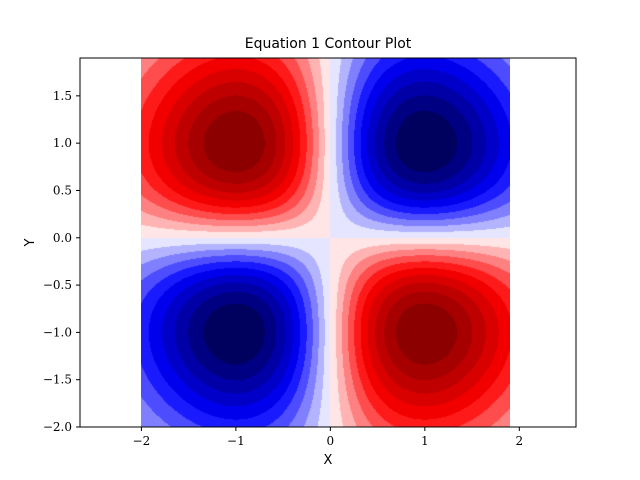 The height and width of the screenshot is (480, 640). I want to click on y-tick-label: −0.5, so click(57, 285).